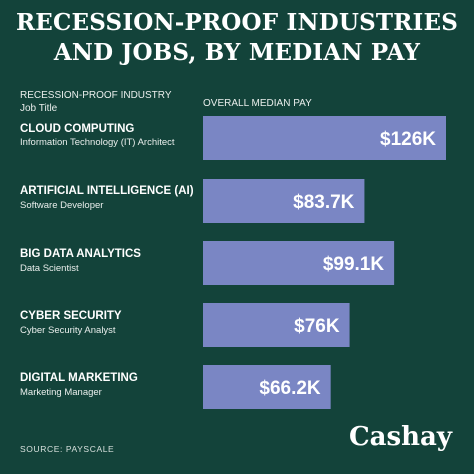 The height and width of the screenshot is (474, 474). What do you see at coordinates (107, 191) in the screenshot?
I see `category-label-ai: ARTIFICIAL INTELLIGENCE (AI)` at bounding box center [107, 191].